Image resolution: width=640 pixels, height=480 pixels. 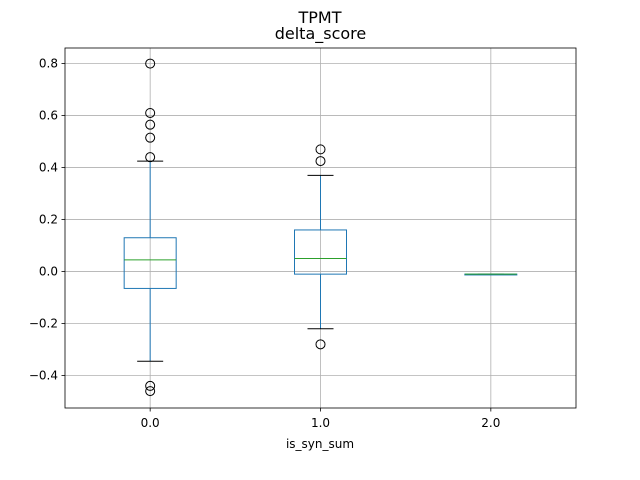 I want to click on x-tick-label-1: 1.0, so click(x=320, y=423).